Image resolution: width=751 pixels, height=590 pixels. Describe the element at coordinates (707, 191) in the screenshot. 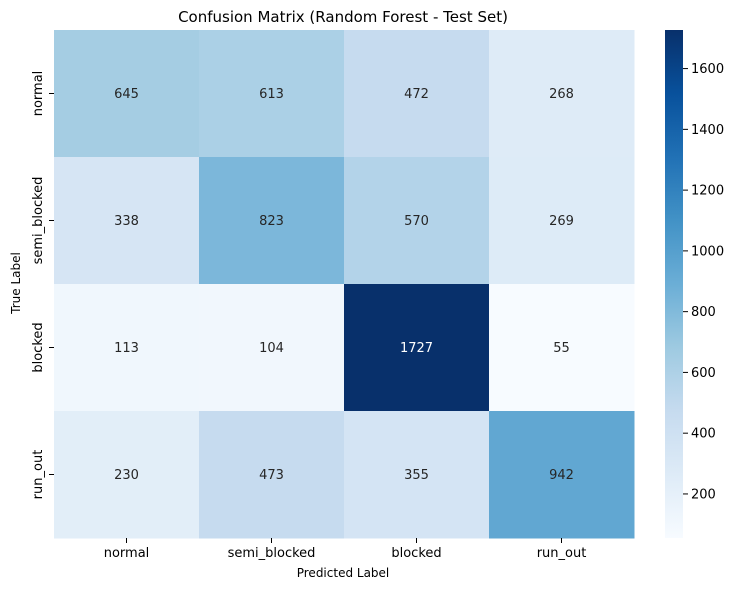

I see `colorbar-tick-label: 1200` at that location.